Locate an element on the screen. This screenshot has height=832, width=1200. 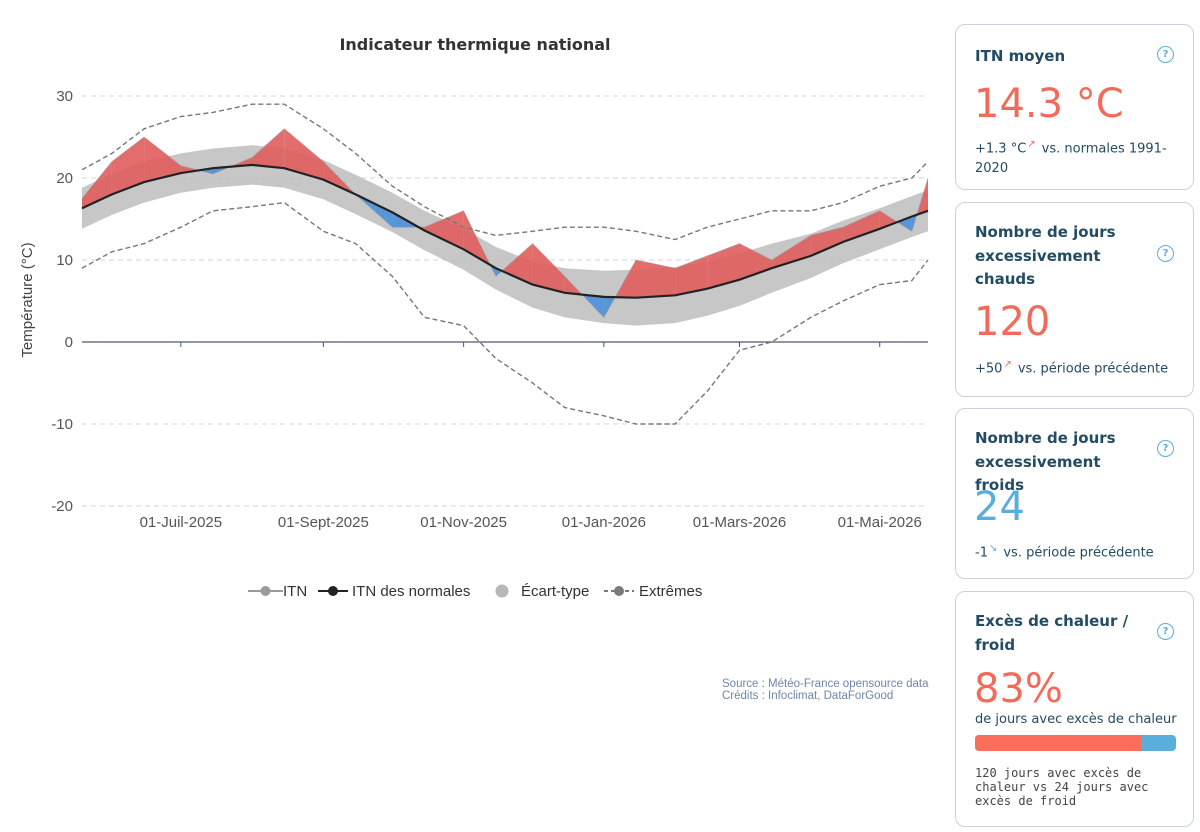
legend-label: ITN des normales is located at coordinates (411, 591).